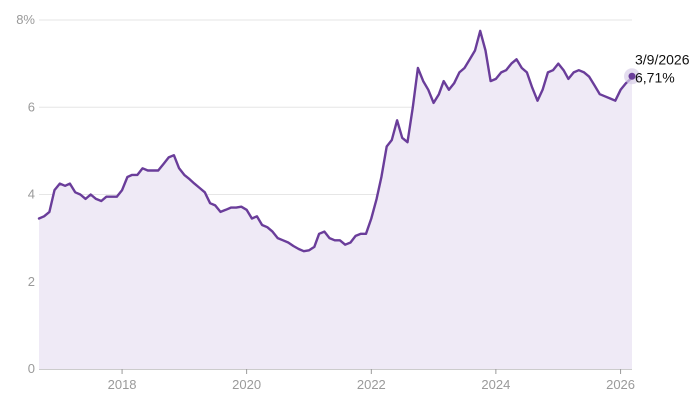 Image resolution: width=700 pixels, height=405 pixels. I want to click on y-tick-label: 4, so click(31, 194).